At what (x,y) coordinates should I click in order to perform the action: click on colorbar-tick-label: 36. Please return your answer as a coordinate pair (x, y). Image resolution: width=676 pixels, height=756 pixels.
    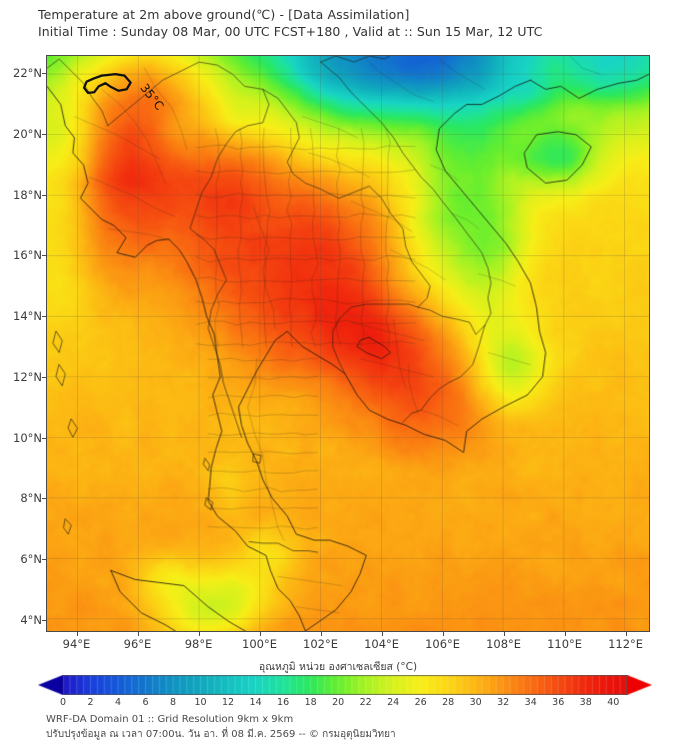
    Looking at the image, I should click on (558, 702).